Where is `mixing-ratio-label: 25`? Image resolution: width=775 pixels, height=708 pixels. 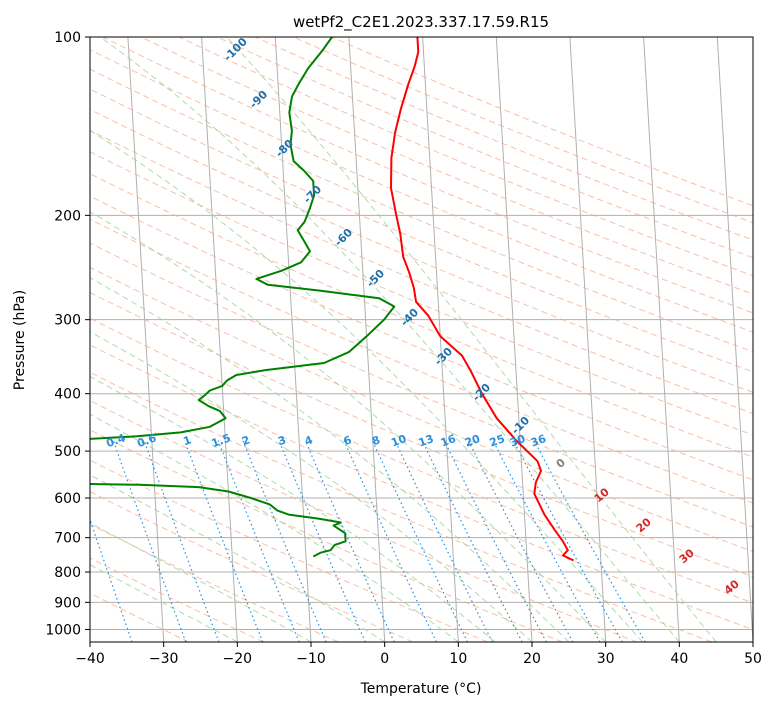
mixing-ratio-label: 25 is located at coordinates (497, 440).